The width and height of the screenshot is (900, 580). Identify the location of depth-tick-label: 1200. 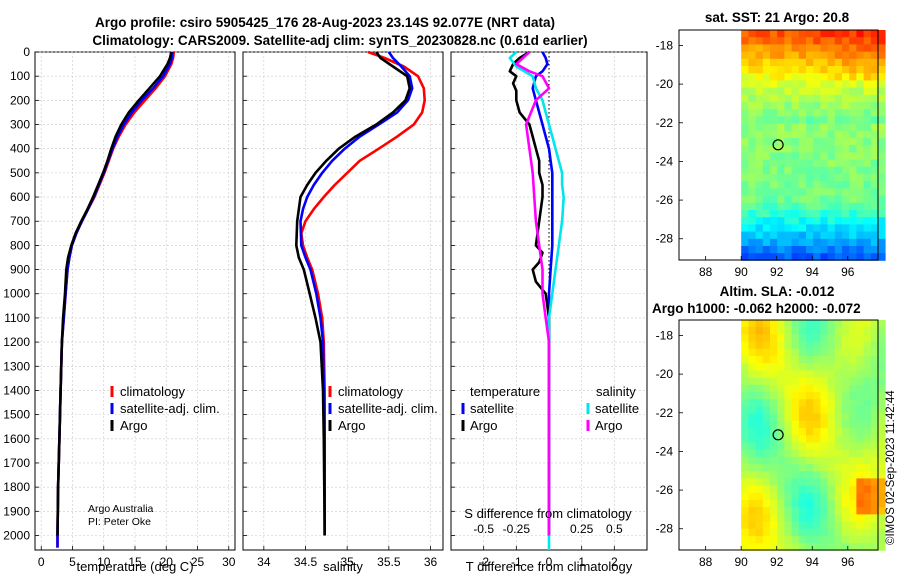
(16, 342).